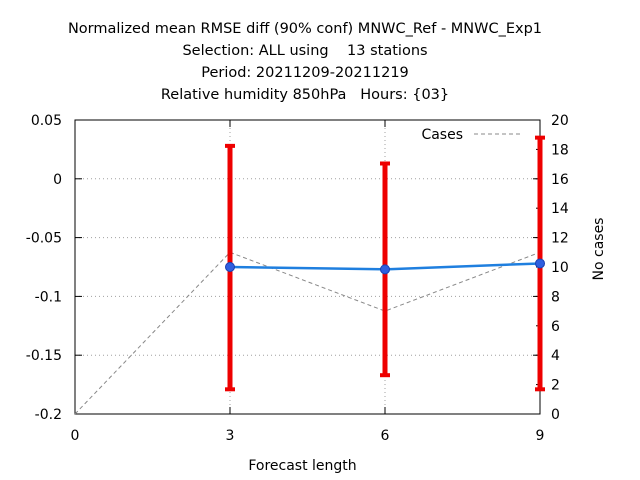 This screenshot has height=480, width=640. I want to click on y2-tick-label: 18, so click(560, 150).